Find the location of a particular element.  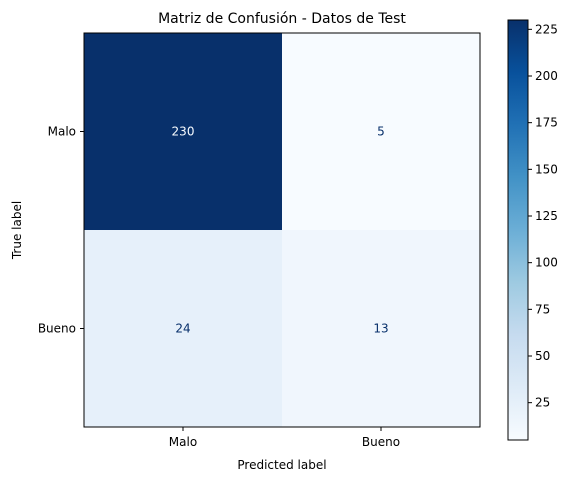

x-tick-label: Malo is located at coordinates (183, 442).